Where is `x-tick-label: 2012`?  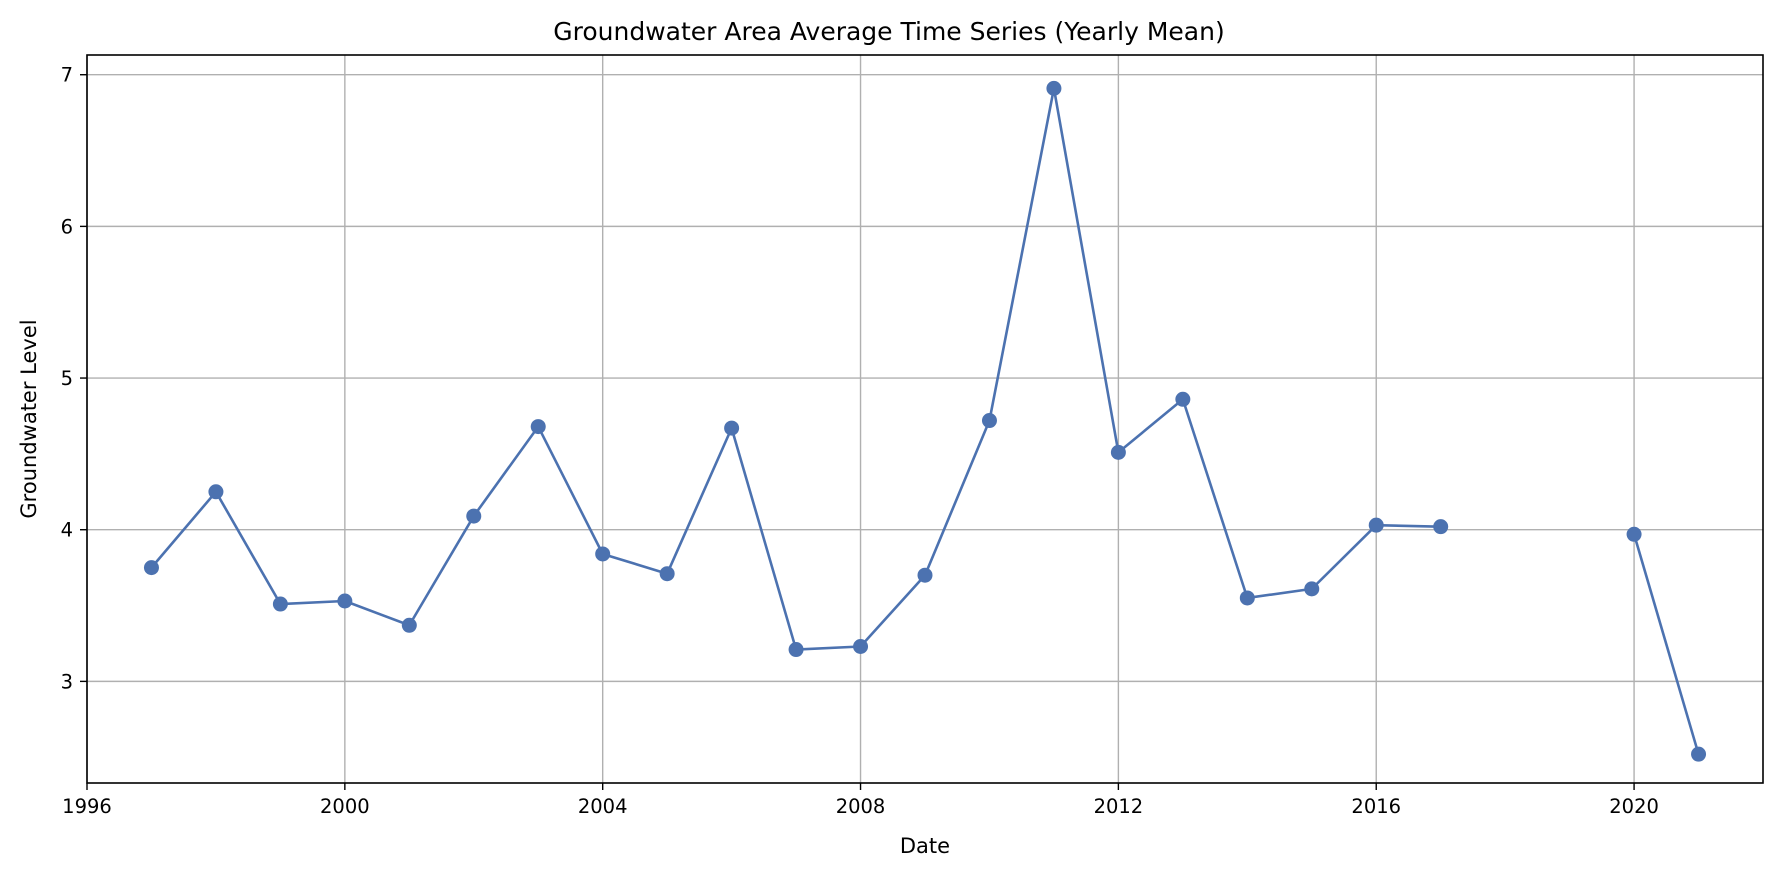 x-tick-label: 2012 is located at coordinates (1119, 806).